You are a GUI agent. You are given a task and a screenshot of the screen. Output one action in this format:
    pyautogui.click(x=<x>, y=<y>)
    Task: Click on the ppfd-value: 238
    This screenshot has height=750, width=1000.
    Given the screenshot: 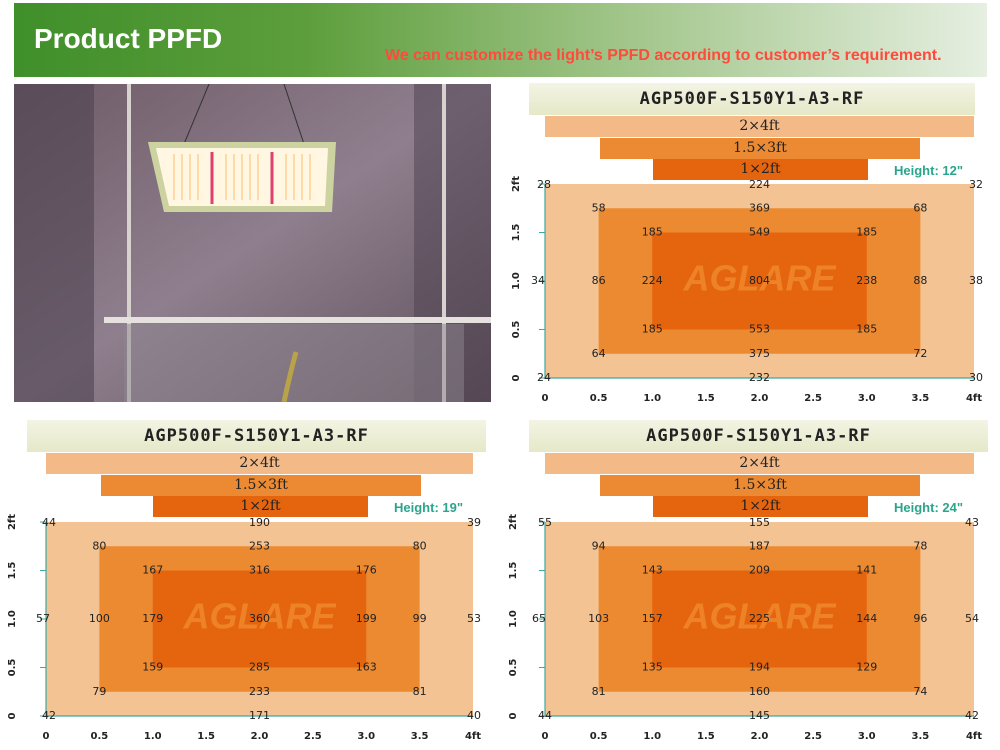 What is the action you would take?
    pyautogui.click(x=866, y=280)
    